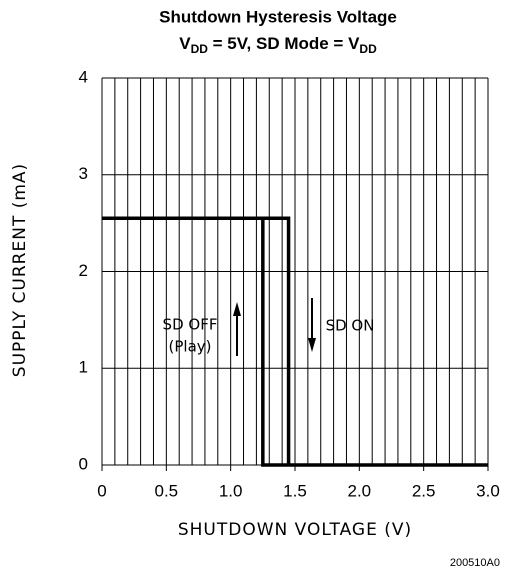 The height and width of the screenshot is (578, 515). Describe the element at coordinates (20, 270) in the screenshot. I see `y-axis-label: SUPPLY CURRENT (mA)` at that location.